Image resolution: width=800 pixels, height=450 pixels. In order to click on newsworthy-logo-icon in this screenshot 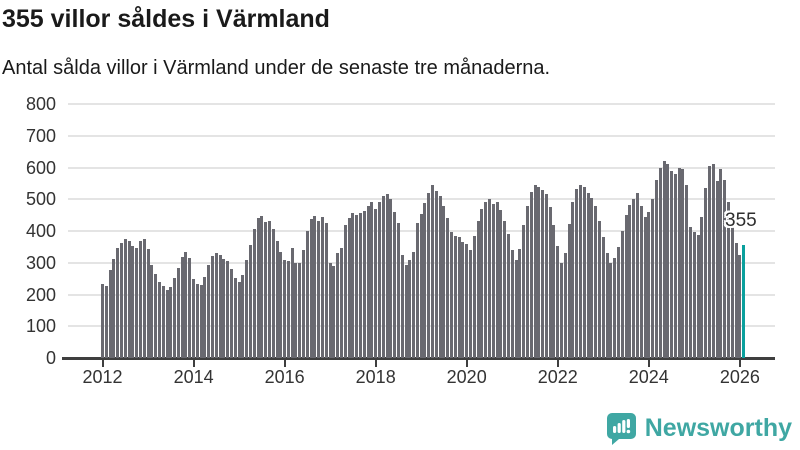, I will do `click(621, 429)`.